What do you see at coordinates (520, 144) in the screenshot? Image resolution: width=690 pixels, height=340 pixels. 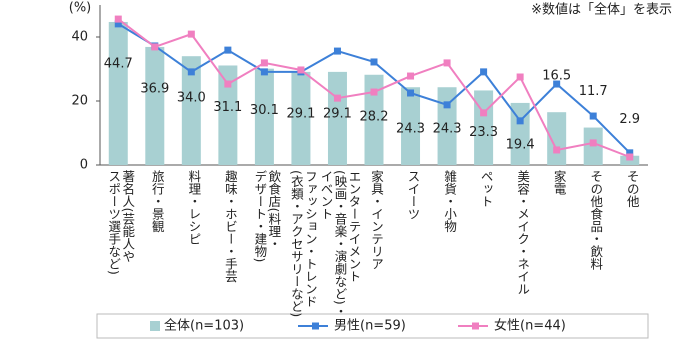 I see `data-label: 19.4` at bounding box center [520, 144].